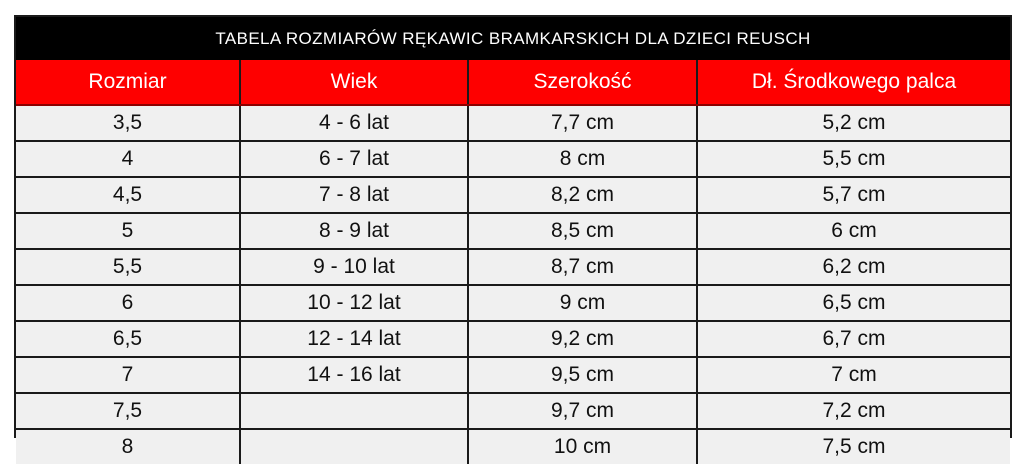 The width and height of the screenshot is (1026, 464). I want to click on cell-width: 10 cm, so click(583, 446).